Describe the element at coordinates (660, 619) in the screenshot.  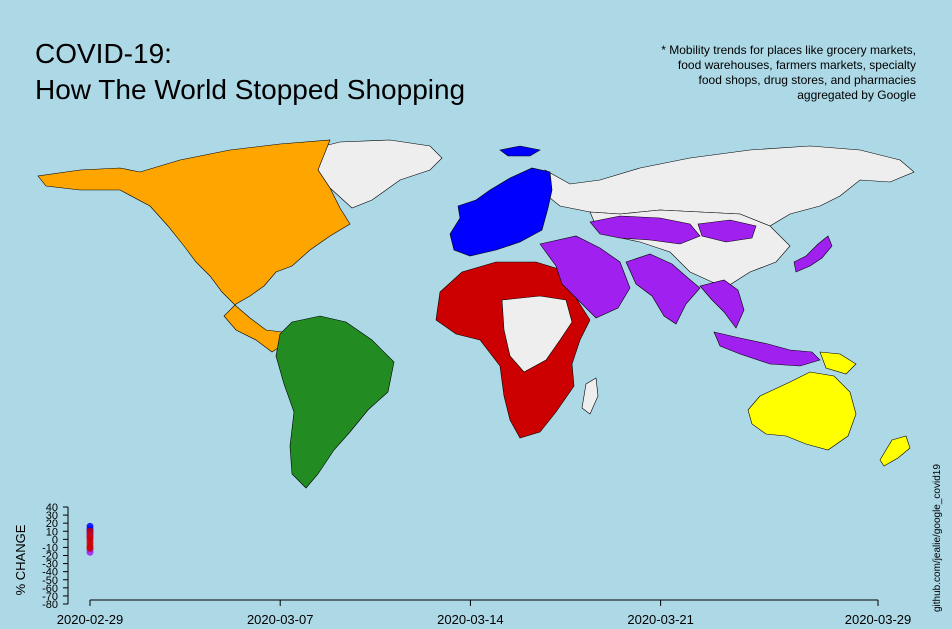
I see `x-tick-label: 2020-03-21` at that location.